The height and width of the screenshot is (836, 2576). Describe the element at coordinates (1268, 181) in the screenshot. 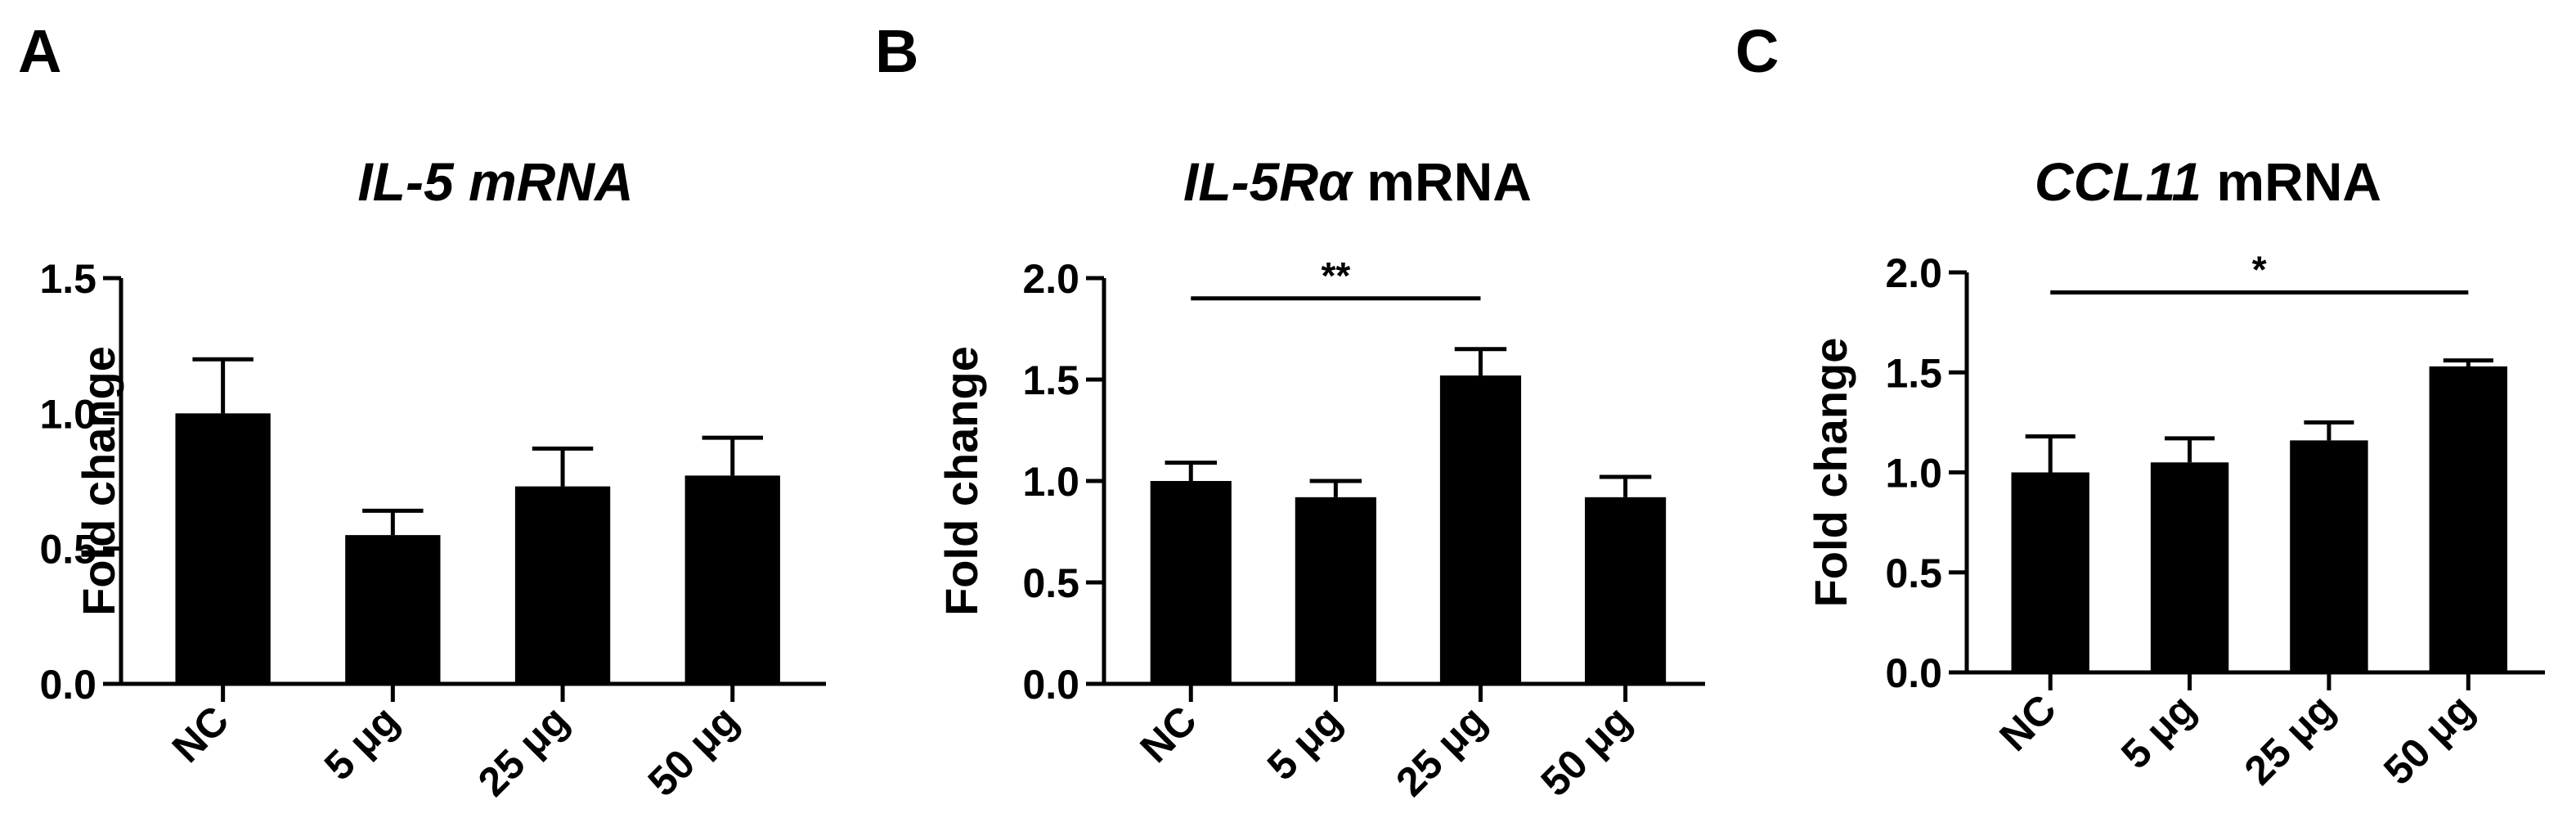

I see `title-part: IL-5Rα` at that location.